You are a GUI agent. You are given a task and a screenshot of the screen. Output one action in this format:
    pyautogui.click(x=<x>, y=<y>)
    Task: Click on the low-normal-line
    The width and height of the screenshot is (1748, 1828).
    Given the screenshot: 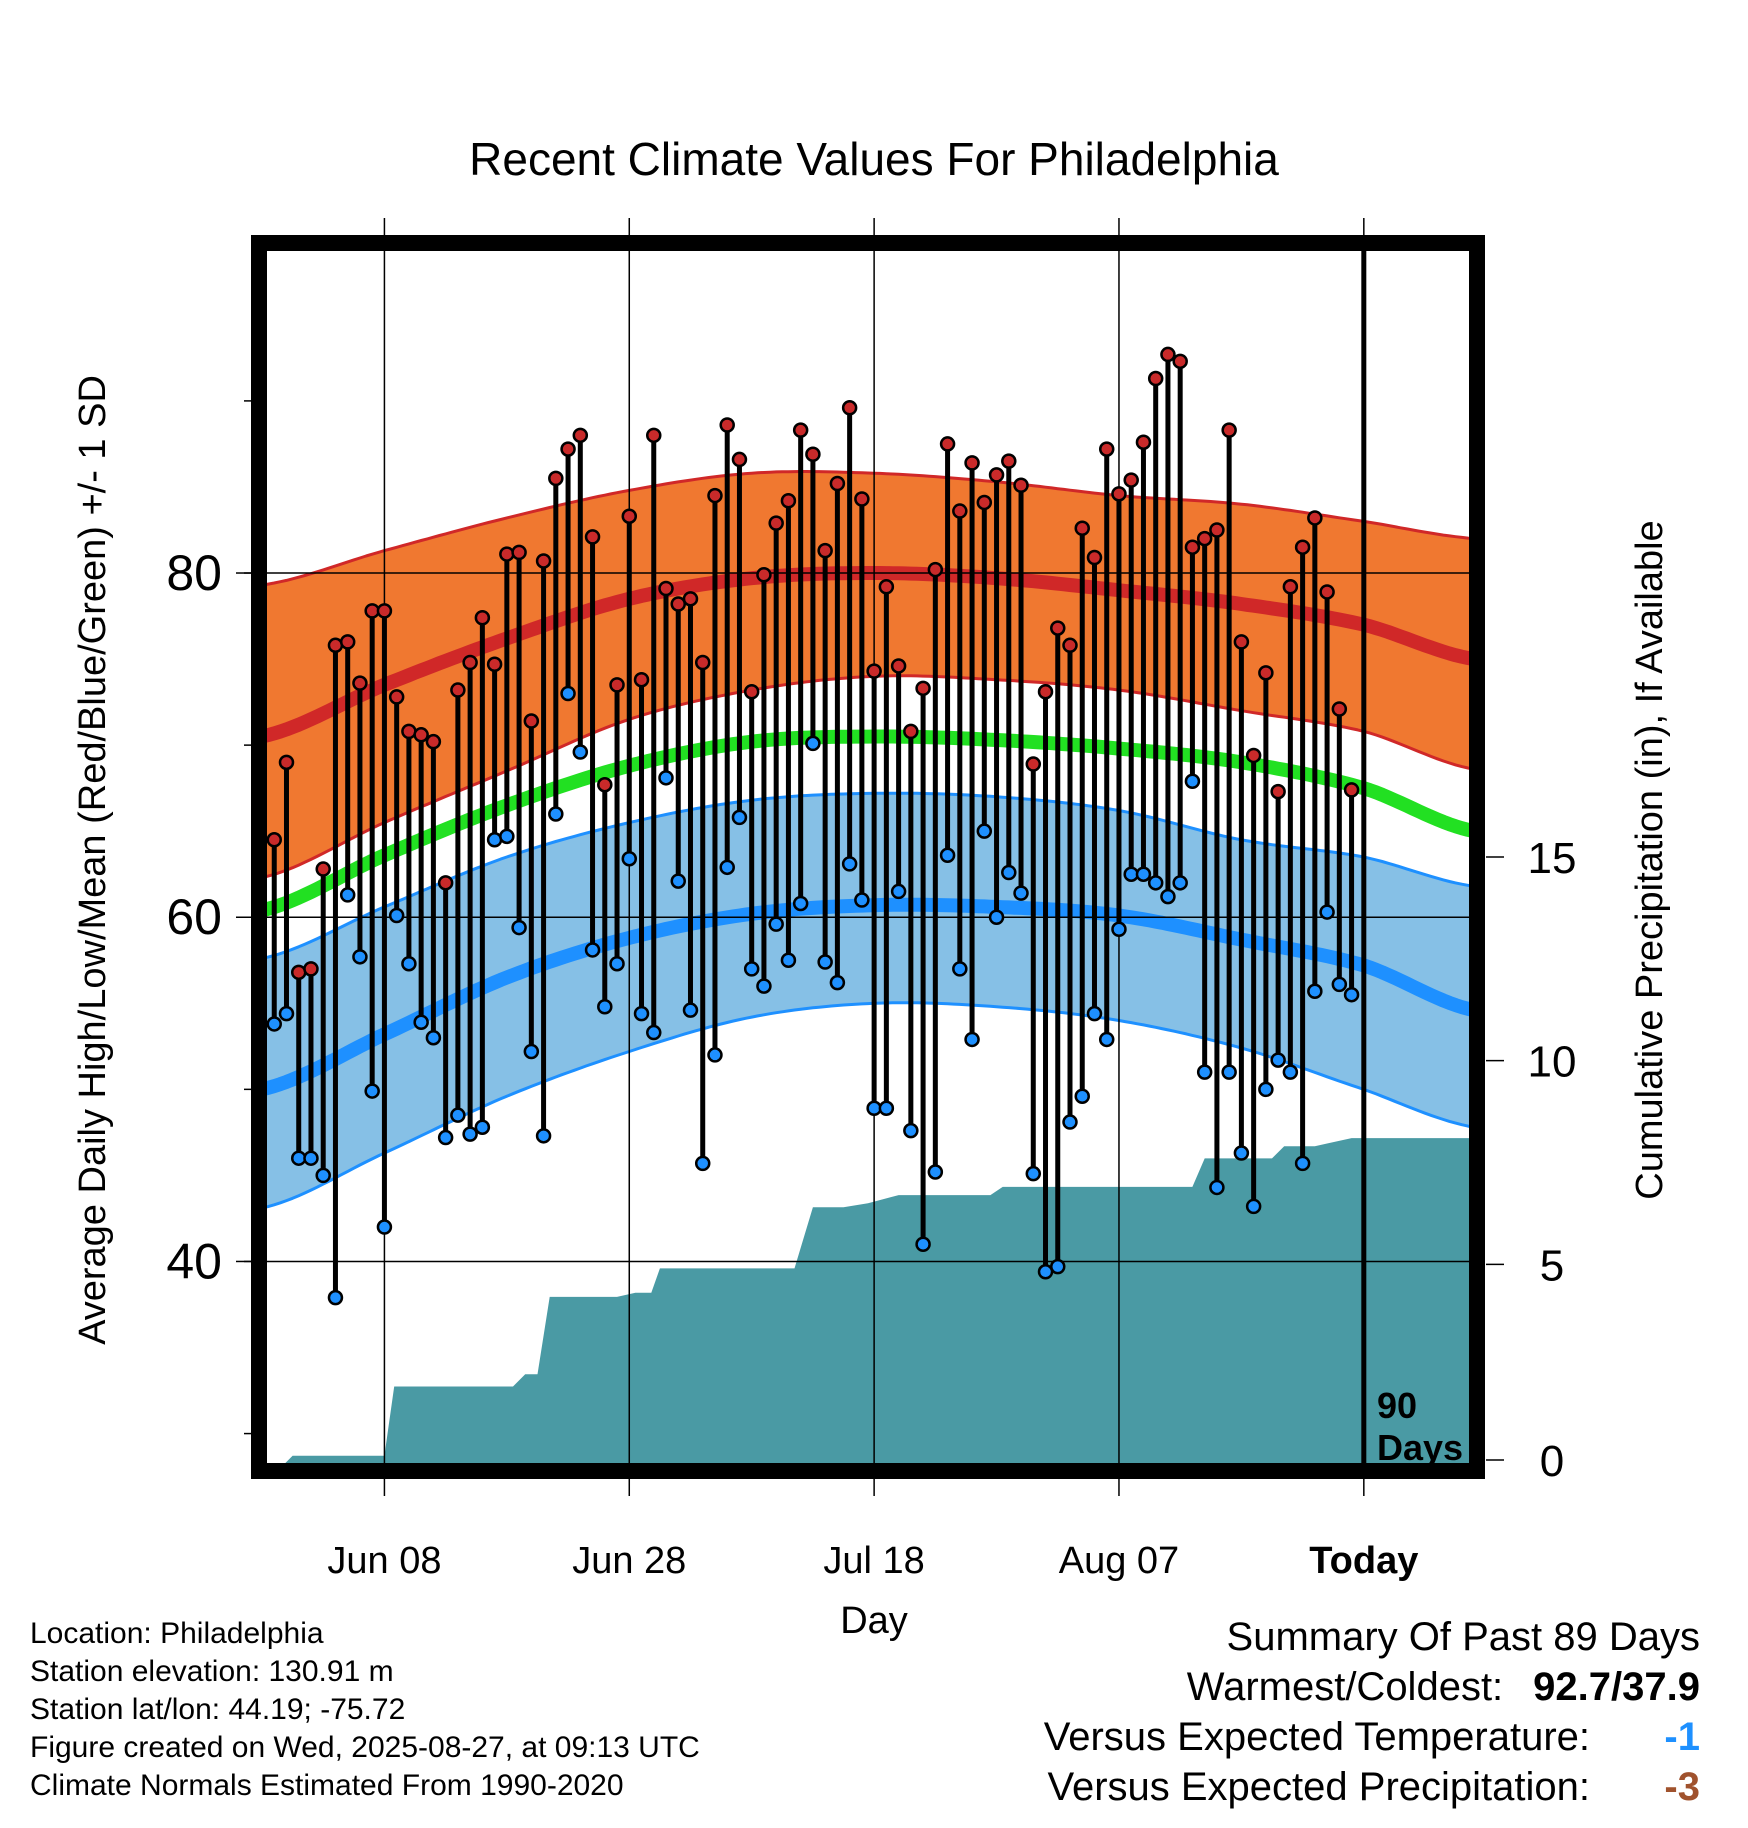 What is the action you would take?
    pyautogui.click(x=868, y=997)
    